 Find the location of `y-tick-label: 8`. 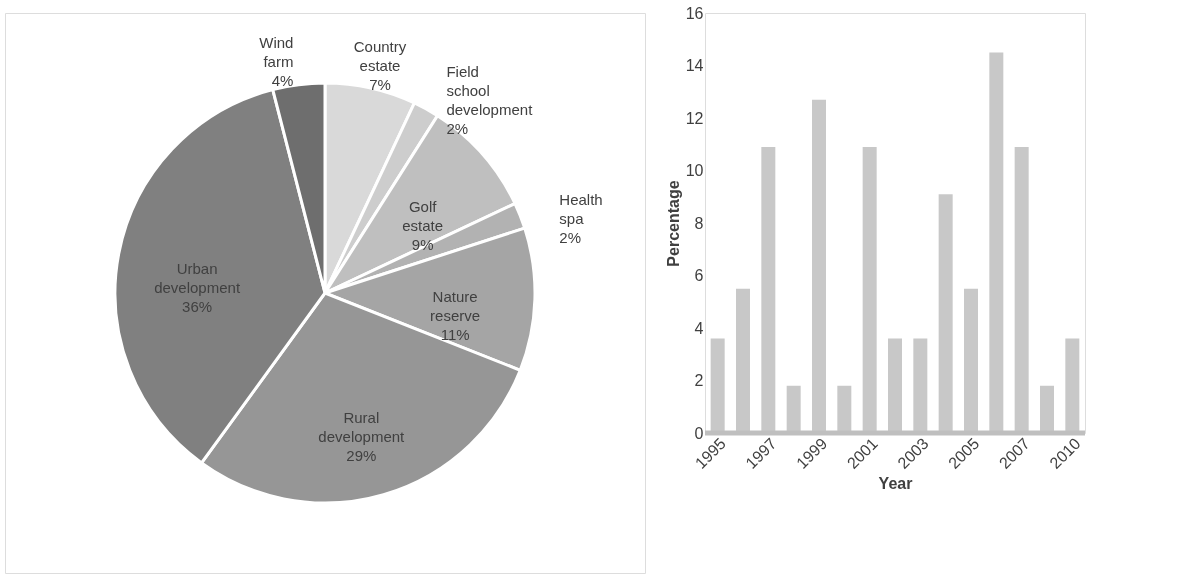

y-tick-label: 8 is located at coordinates (699, 223).